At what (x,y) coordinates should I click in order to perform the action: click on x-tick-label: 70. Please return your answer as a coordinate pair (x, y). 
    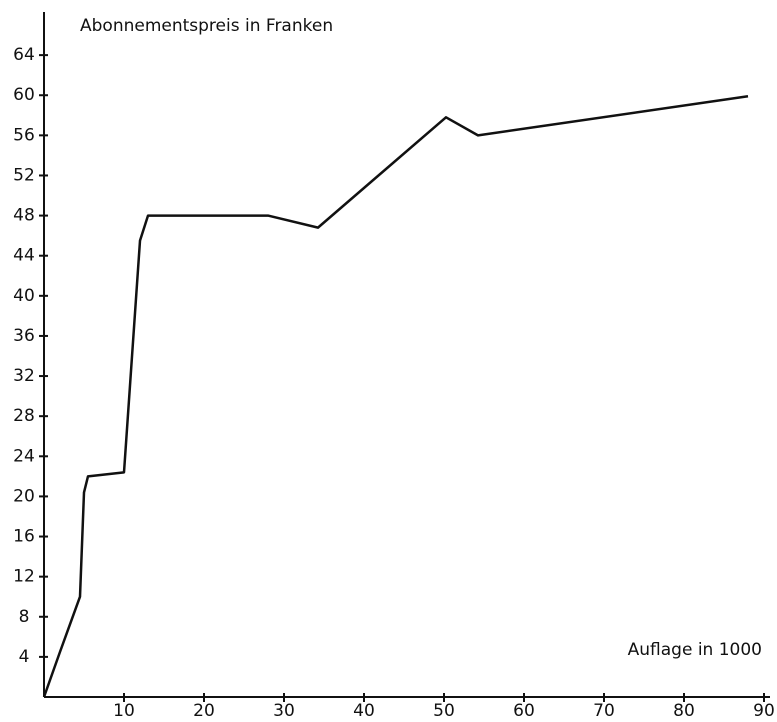
    Looking at the image, I should click on (604, 711).